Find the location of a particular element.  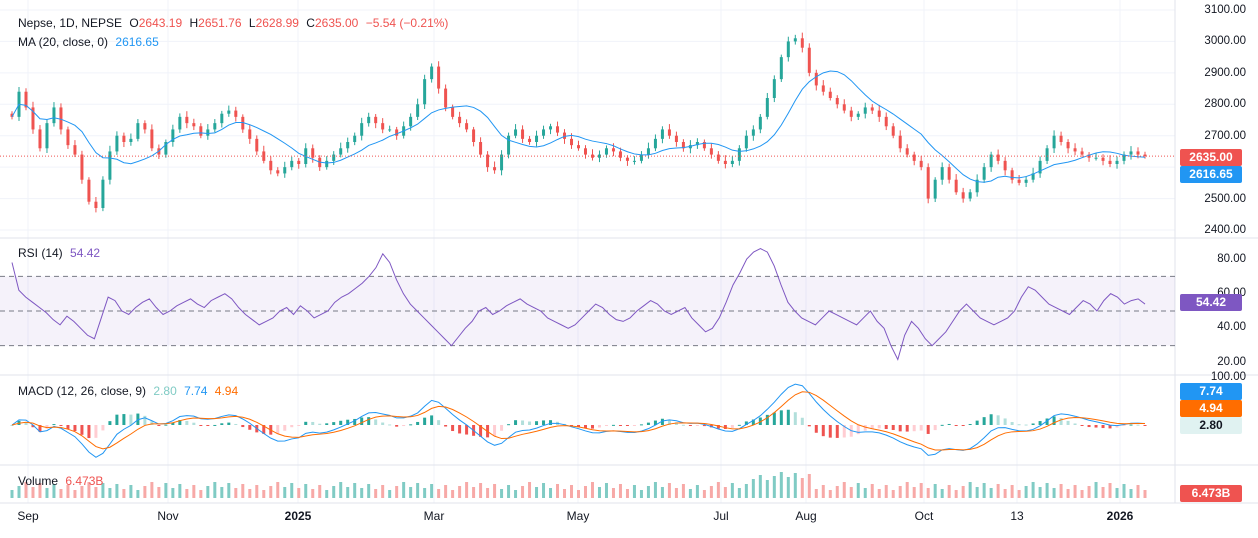

rsi-legend: RSI (14) 54.42 is located at coordinates (61, 253).